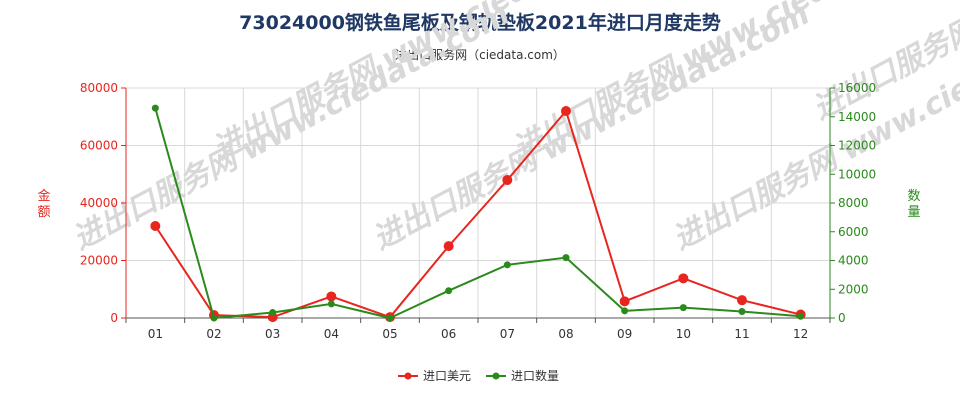 The image size is (960, 400). What do you see at coordinates (99, 146) in the screenshot?
I see `left-tick-label: 60000` at bounding box center [99, 146].